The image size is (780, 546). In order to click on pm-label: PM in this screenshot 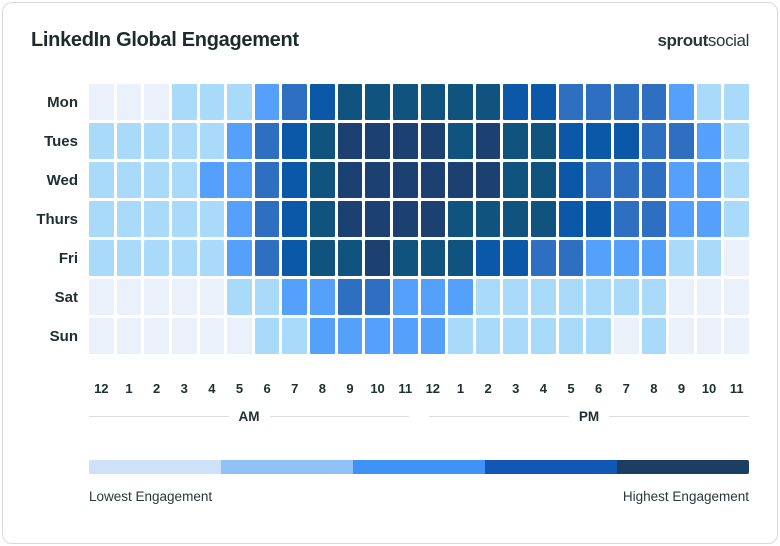, I will do `click(589, 416)`.